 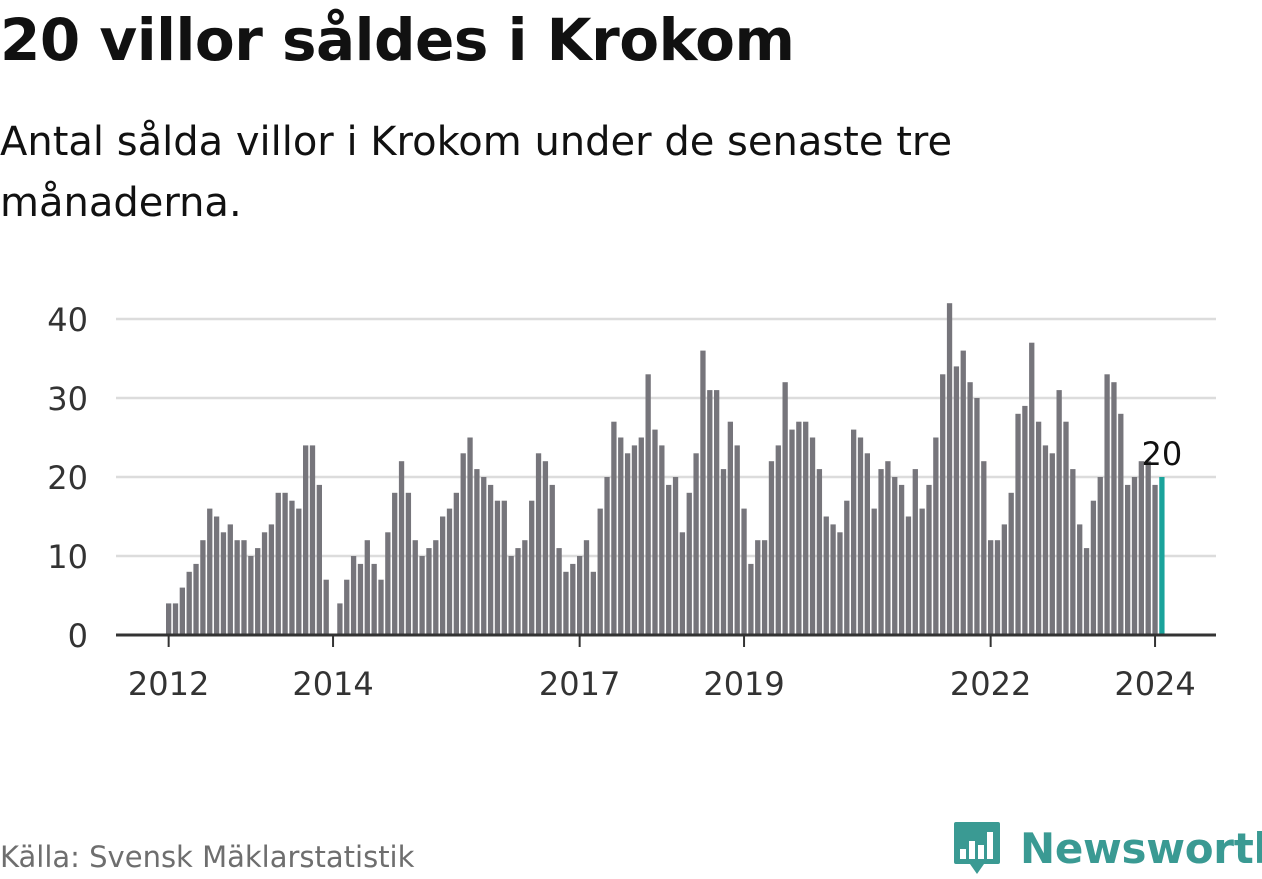 What do you see at coordinates (743, 684) in the screenshot?
I see `x-tick-label: 2019` at bounding box center [743, 684].